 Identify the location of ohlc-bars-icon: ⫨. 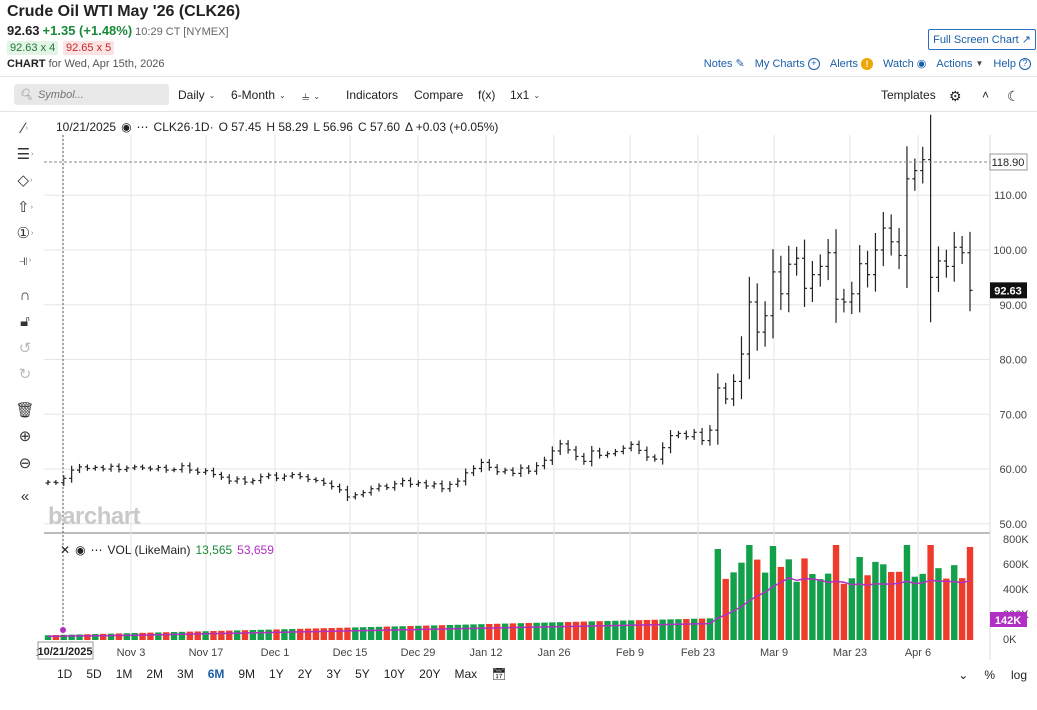
(306, 95).